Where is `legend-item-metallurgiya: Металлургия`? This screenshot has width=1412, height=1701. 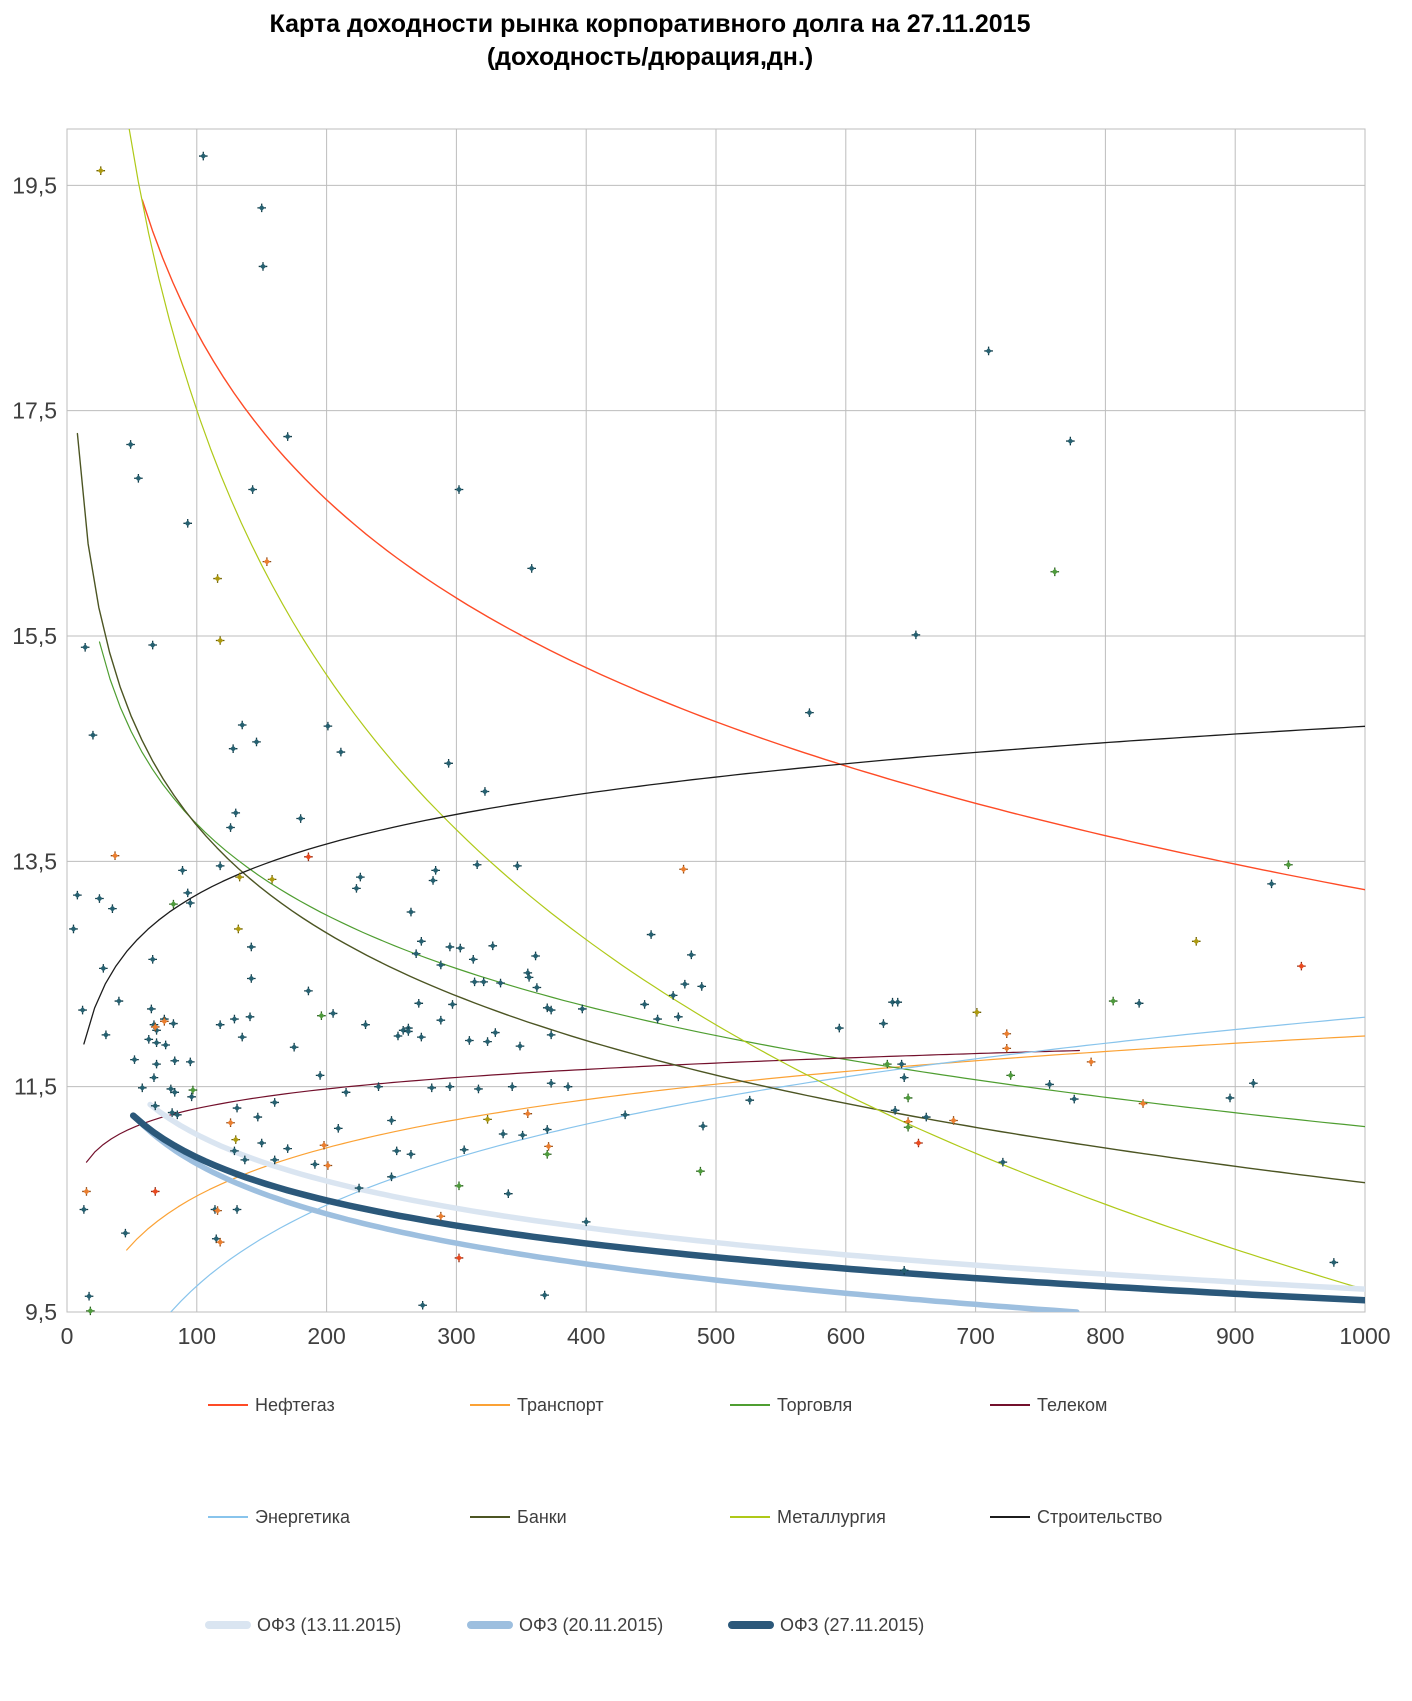
legend-item-metallurgiya: Металлургия is located at coordinates (808, 1517).